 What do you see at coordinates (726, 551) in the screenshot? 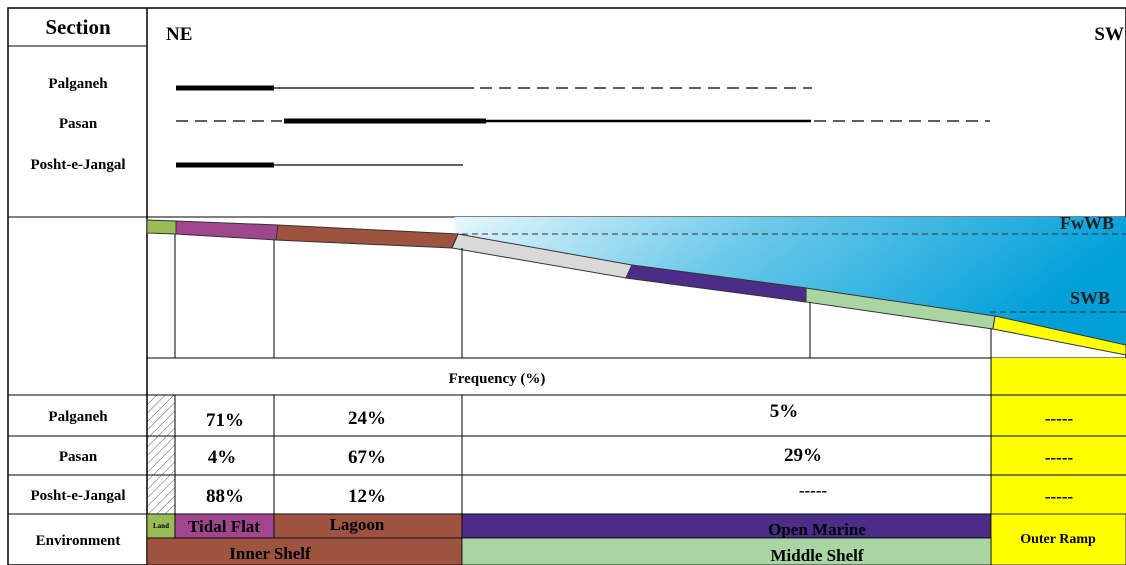
I see `env-middle-shelf-cell` at bounding box center [726, 551].